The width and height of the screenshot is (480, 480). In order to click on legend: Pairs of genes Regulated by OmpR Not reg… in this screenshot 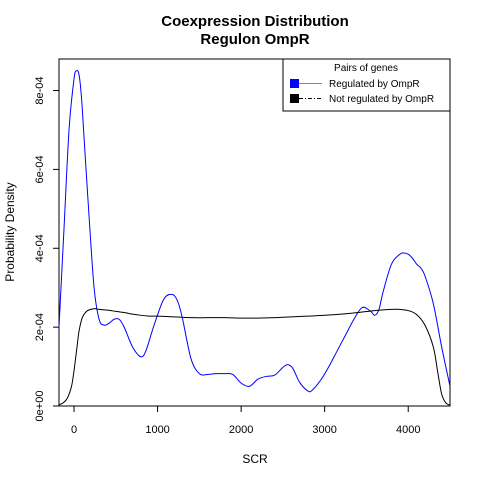, I will do `click(366, 85)`.